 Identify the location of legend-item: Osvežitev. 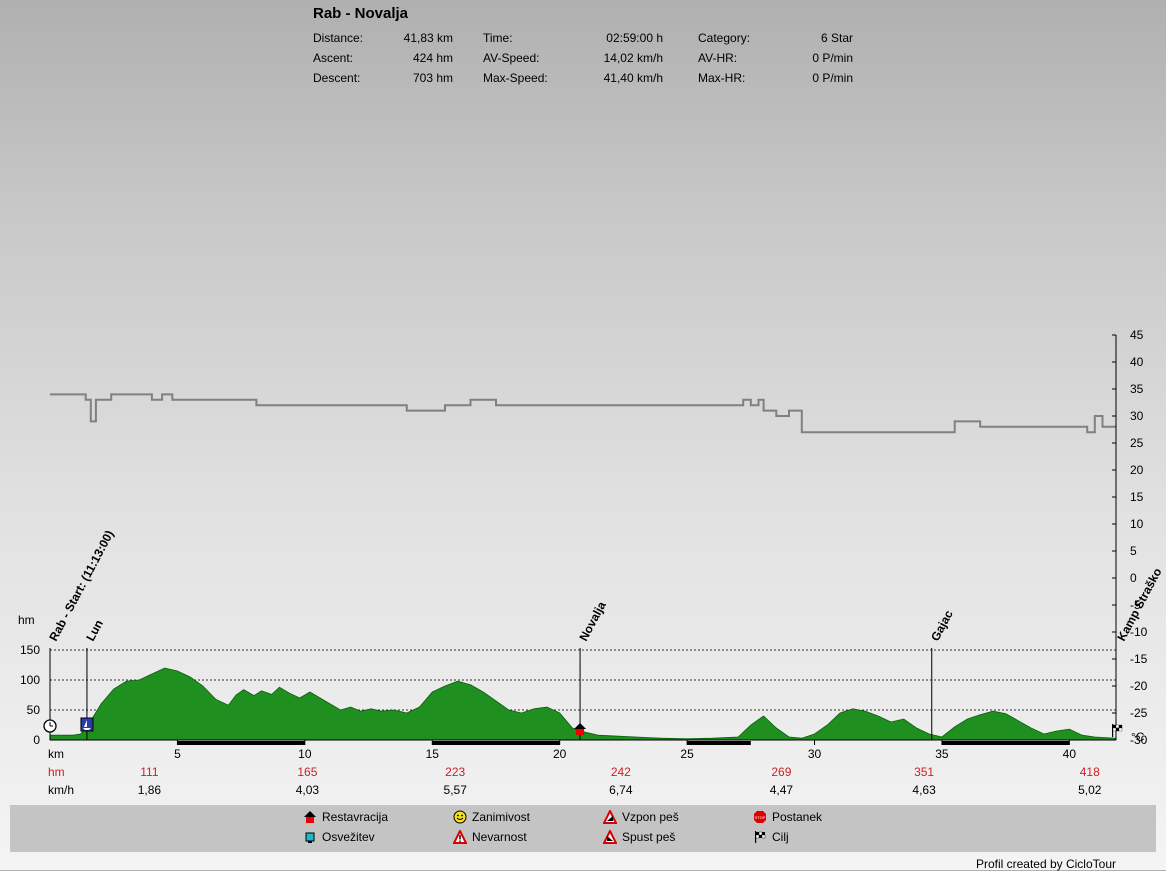
(339, 837).